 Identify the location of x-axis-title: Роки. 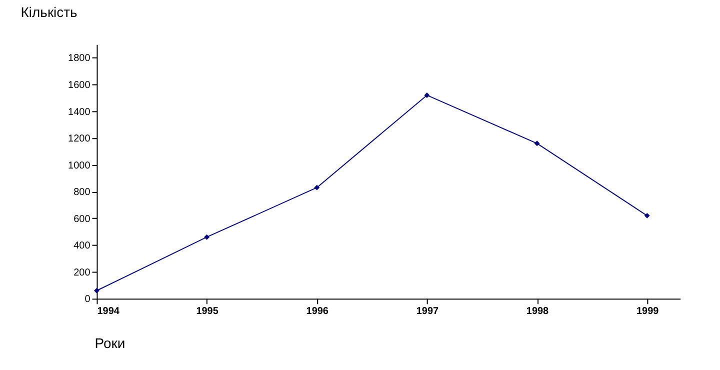
(110, 343).